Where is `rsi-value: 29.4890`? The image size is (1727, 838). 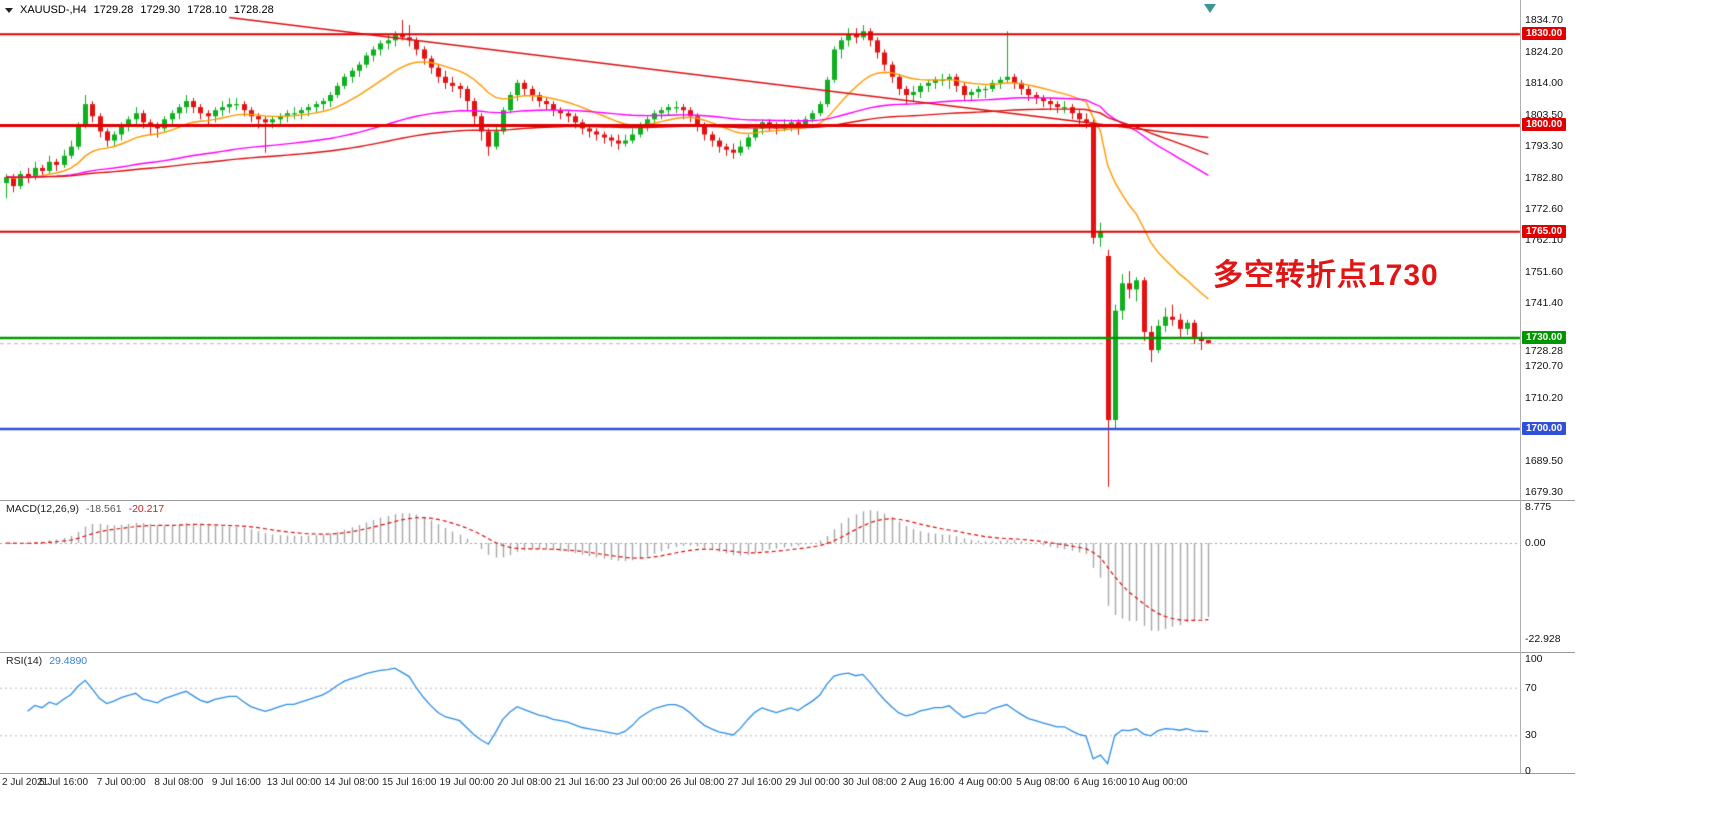 rsi-value: 29.4890 is located at coordinates (68, 661).